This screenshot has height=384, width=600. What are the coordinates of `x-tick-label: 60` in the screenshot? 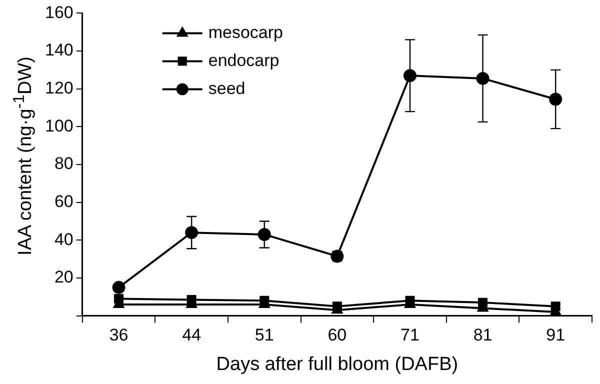 It's located at (337, 335).